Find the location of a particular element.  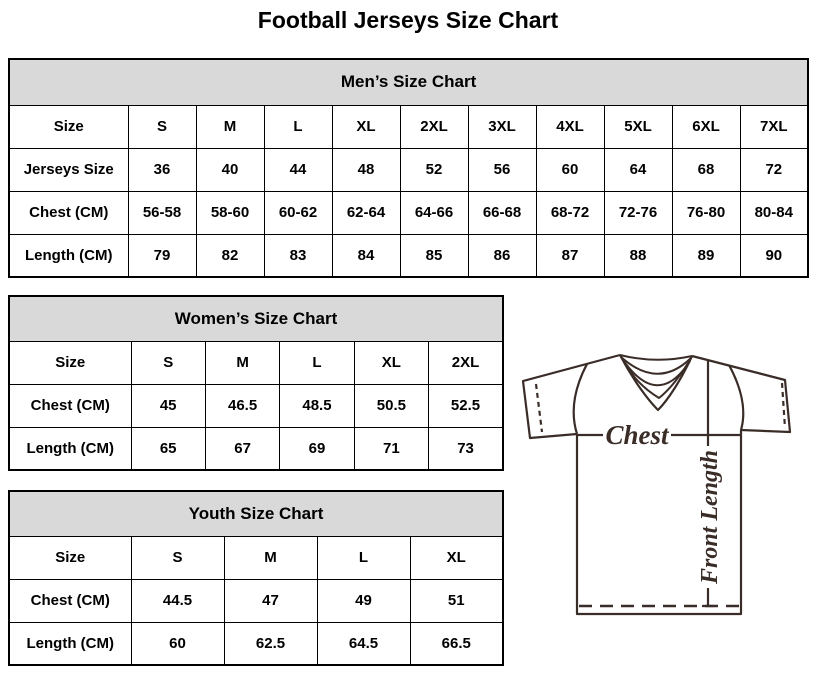

table-cell: 84 is located at coordinates (366, 255).